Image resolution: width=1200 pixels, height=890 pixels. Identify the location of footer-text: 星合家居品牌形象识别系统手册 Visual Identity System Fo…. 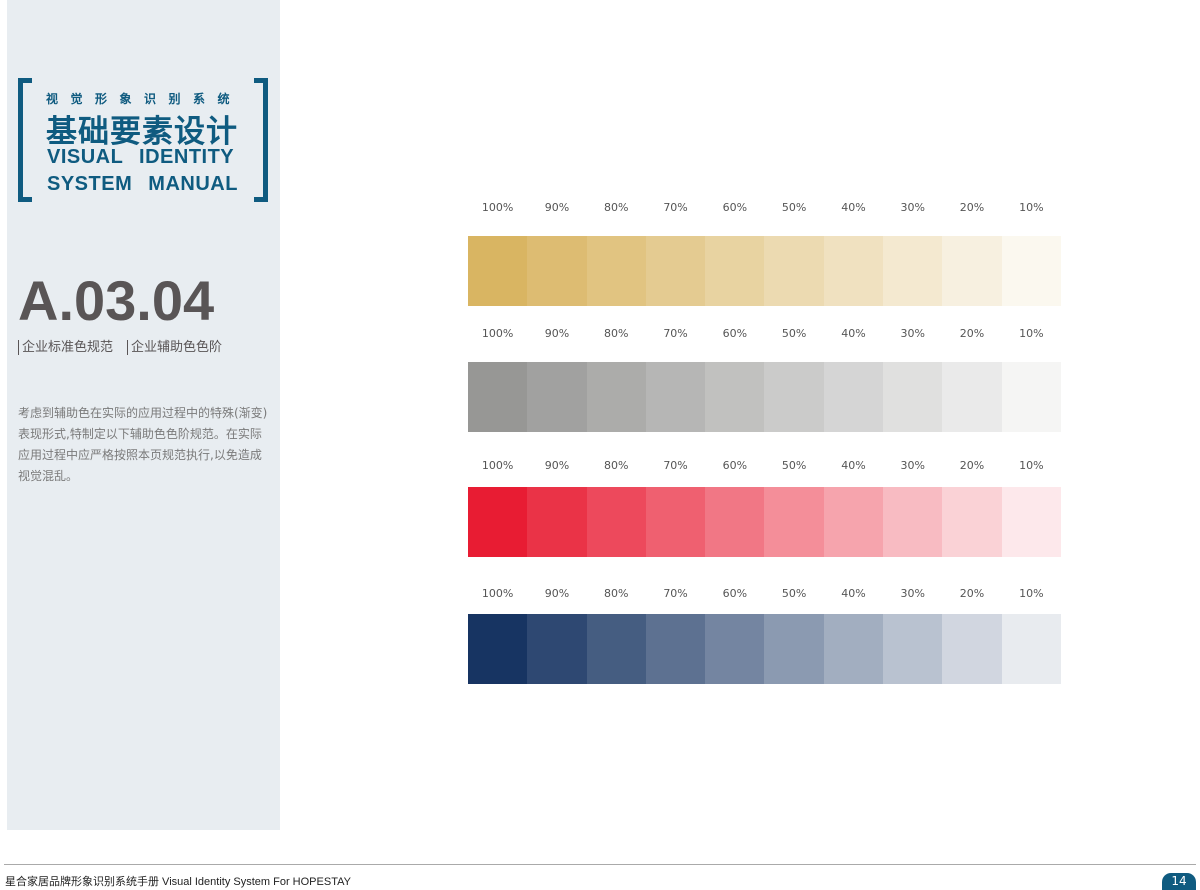
(178, 882).